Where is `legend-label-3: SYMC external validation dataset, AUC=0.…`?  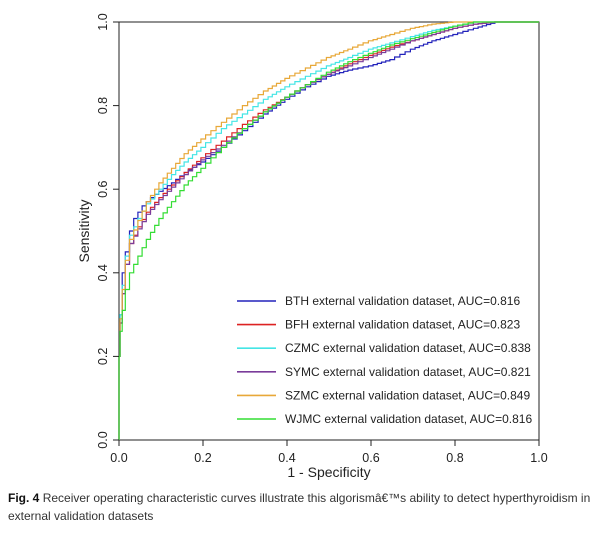
legend-label-3: SYMC external validation dataset, AUC=0.… is located at coordinates (408, 372).